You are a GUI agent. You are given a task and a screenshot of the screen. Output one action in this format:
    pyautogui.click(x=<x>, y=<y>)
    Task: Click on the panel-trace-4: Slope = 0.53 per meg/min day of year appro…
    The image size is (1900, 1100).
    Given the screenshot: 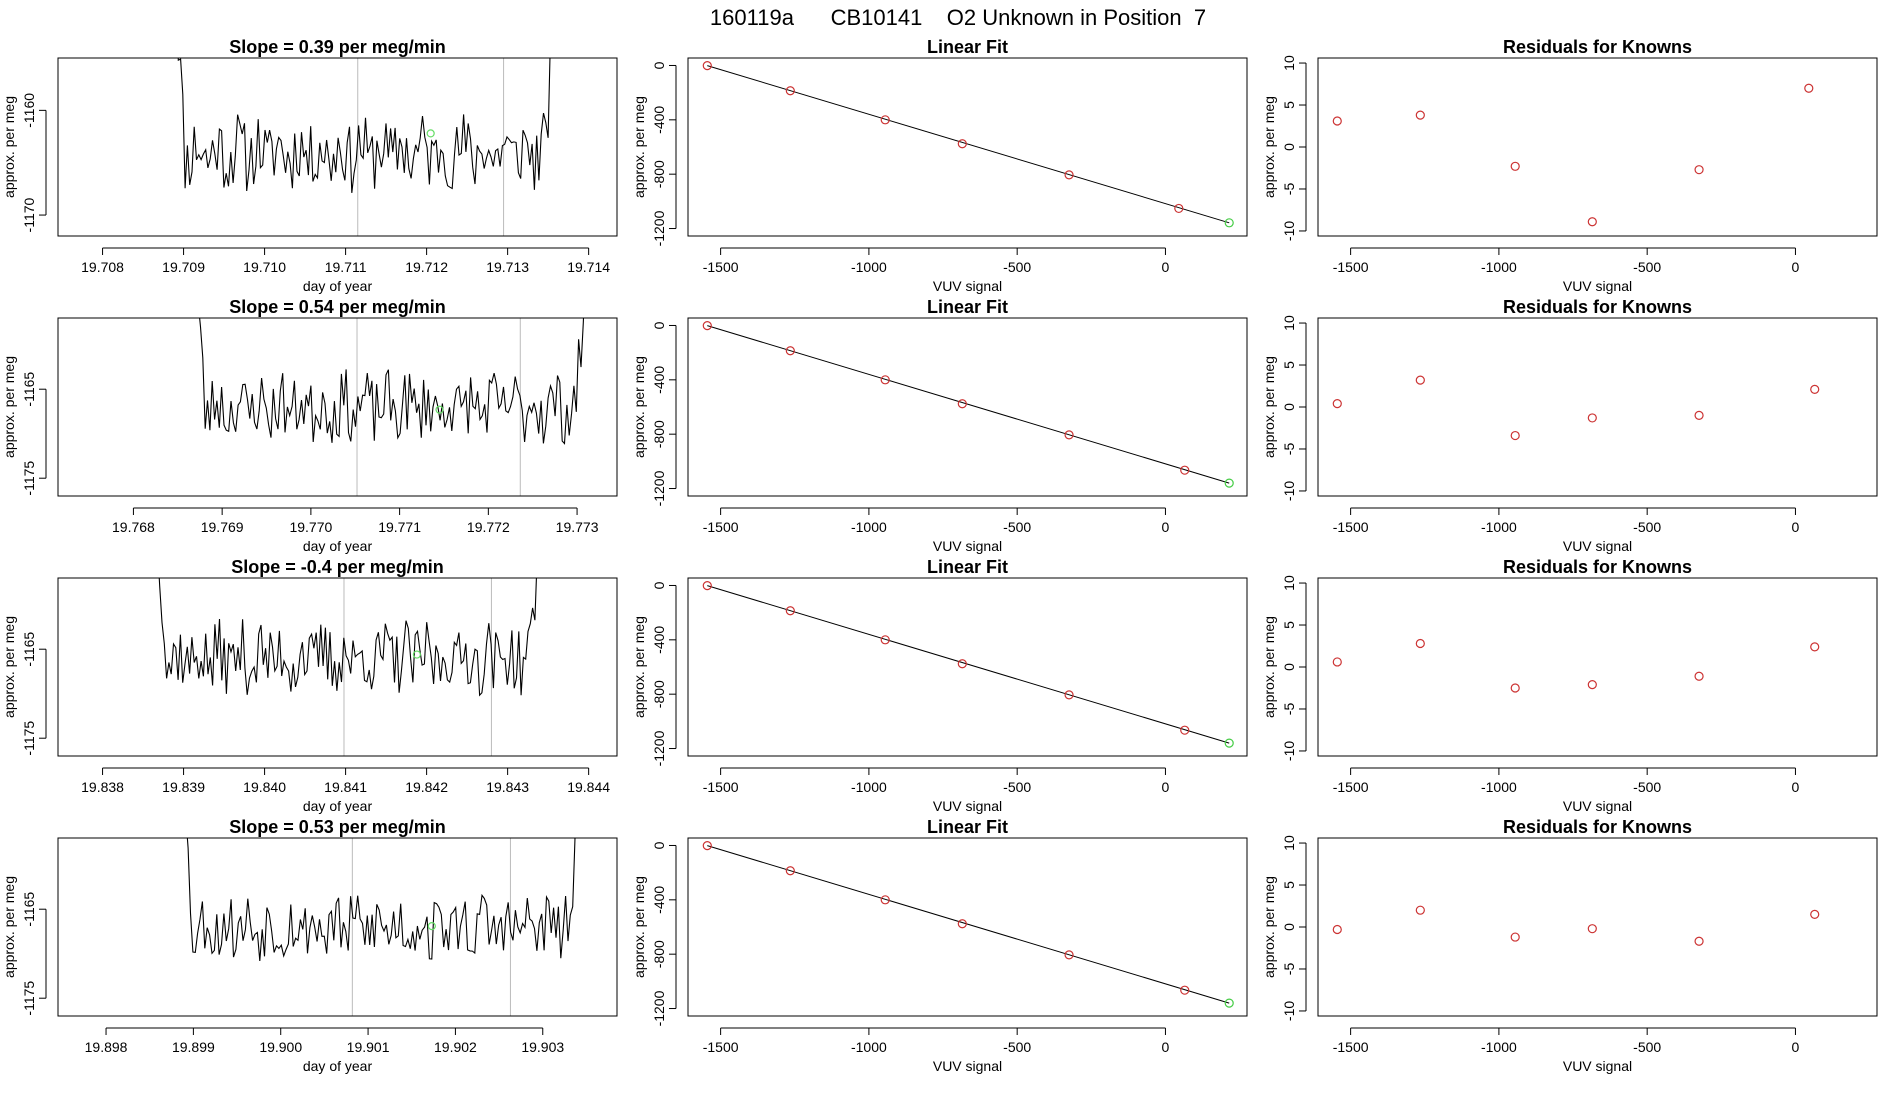 What is the action you would take?
    pyautogui.click(x=309, y=945)
    